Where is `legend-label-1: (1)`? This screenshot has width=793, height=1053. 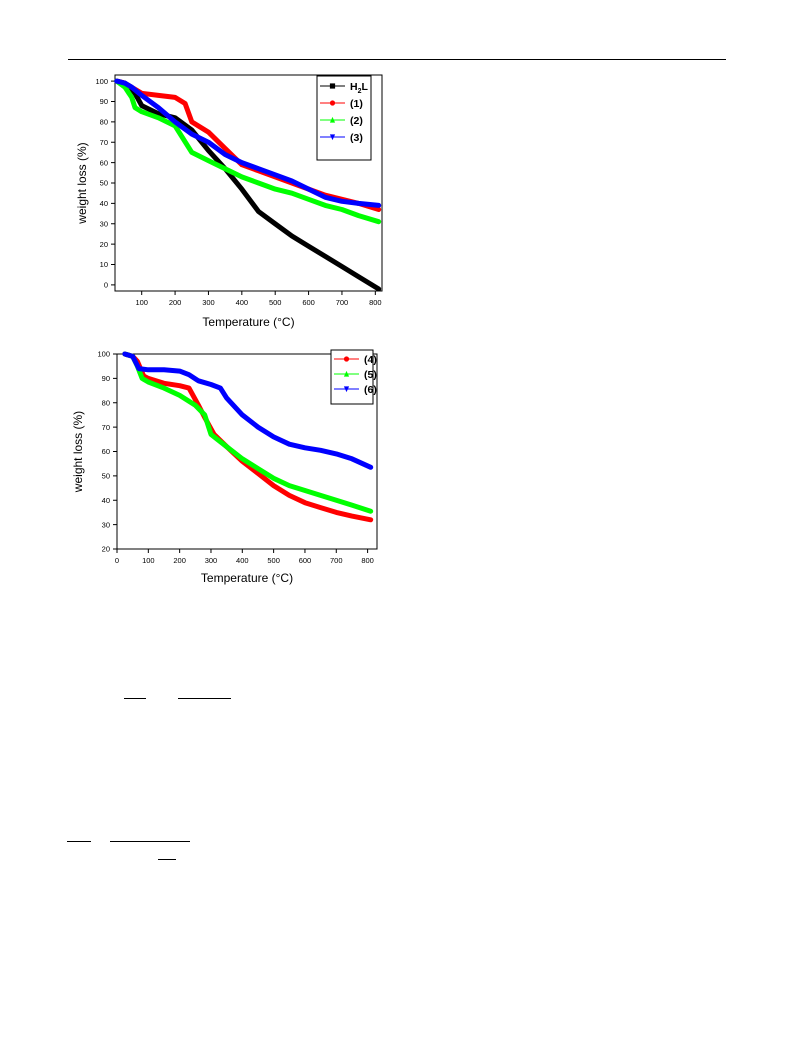 legend-label-1: (1) is located at coordinates (356, 104).